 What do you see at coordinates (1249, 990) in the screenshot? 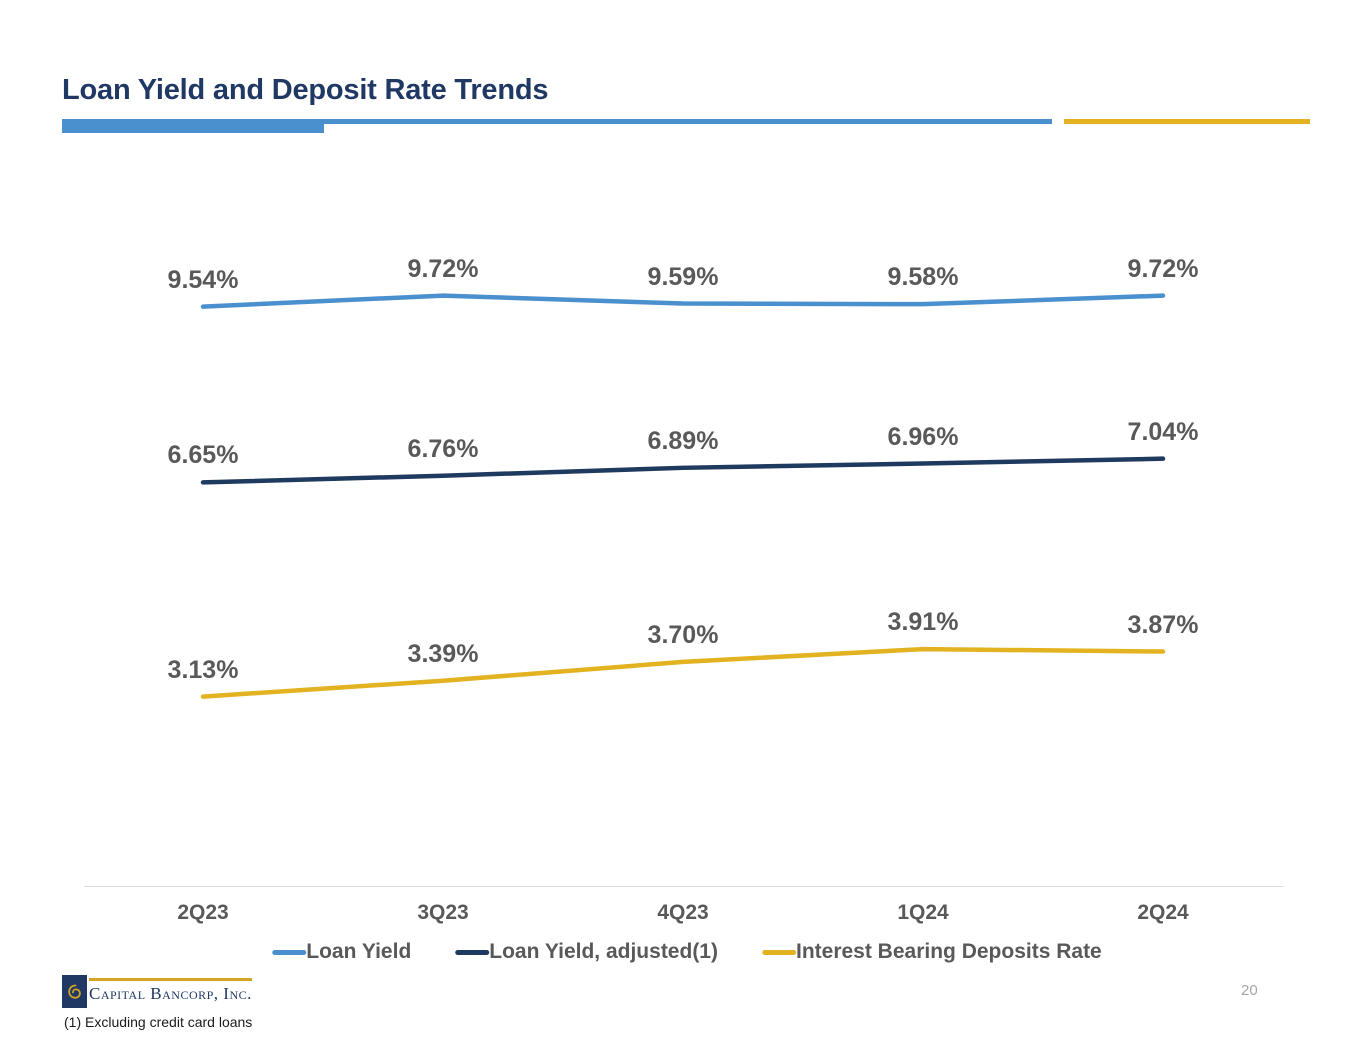
I see `page-number: 20` at bounding box center [1249, 990].